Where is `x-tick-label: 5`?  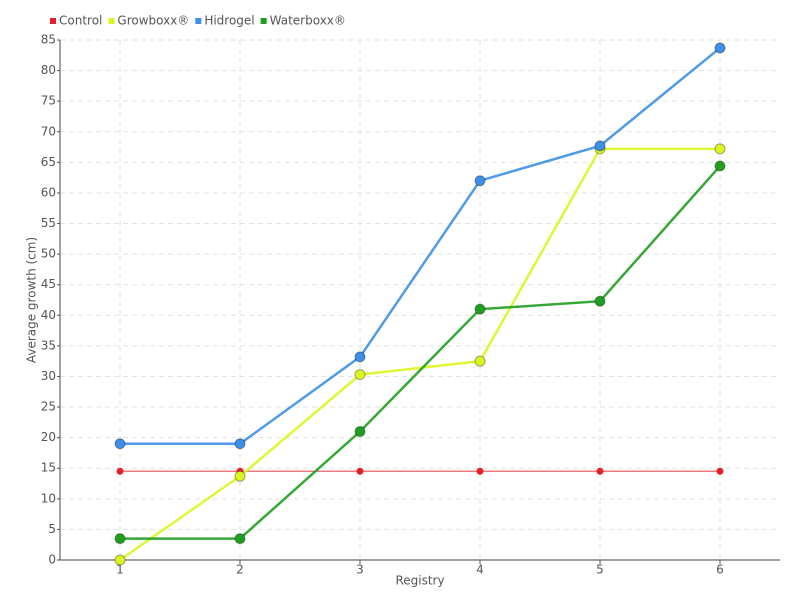
x-tick-label: 5 is located at coordinates (600, 570).